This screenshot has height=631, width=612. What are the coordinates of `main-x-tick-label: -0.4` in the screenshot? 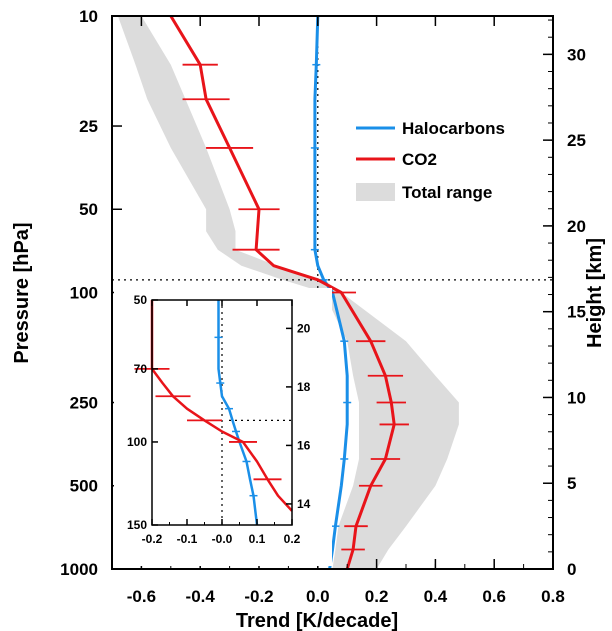 It's located at (201, 596).